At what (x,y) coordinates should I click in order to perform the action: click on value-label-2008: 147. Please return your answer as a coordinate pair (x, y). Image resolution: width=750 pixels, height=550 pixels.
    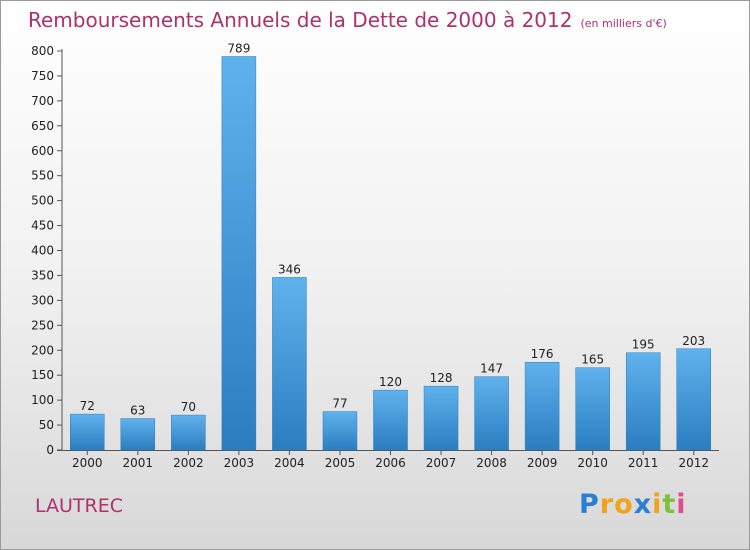
    Looking at the image, I should click on (491, 369).